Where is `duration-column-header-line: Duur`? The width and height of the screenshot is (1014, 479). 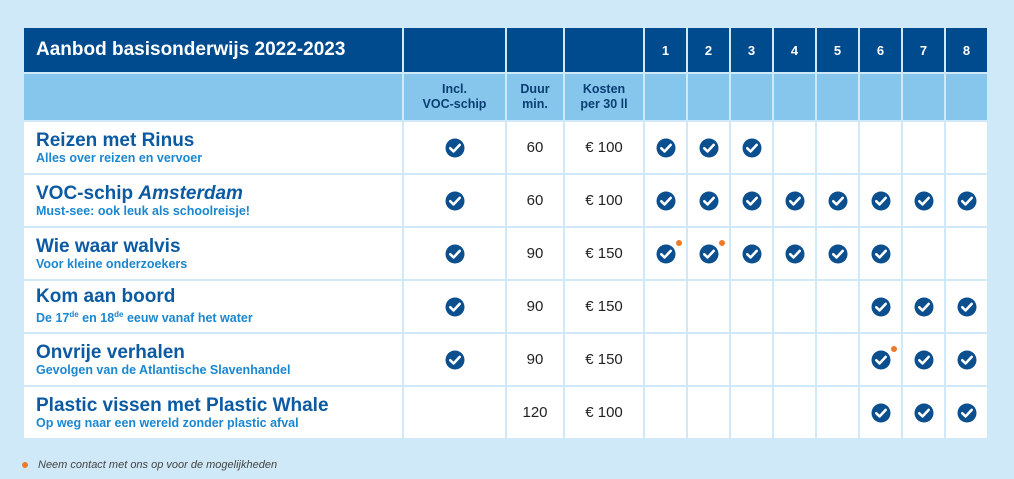 duration-column-header-line: Duur is located at coordinates (535, 89).